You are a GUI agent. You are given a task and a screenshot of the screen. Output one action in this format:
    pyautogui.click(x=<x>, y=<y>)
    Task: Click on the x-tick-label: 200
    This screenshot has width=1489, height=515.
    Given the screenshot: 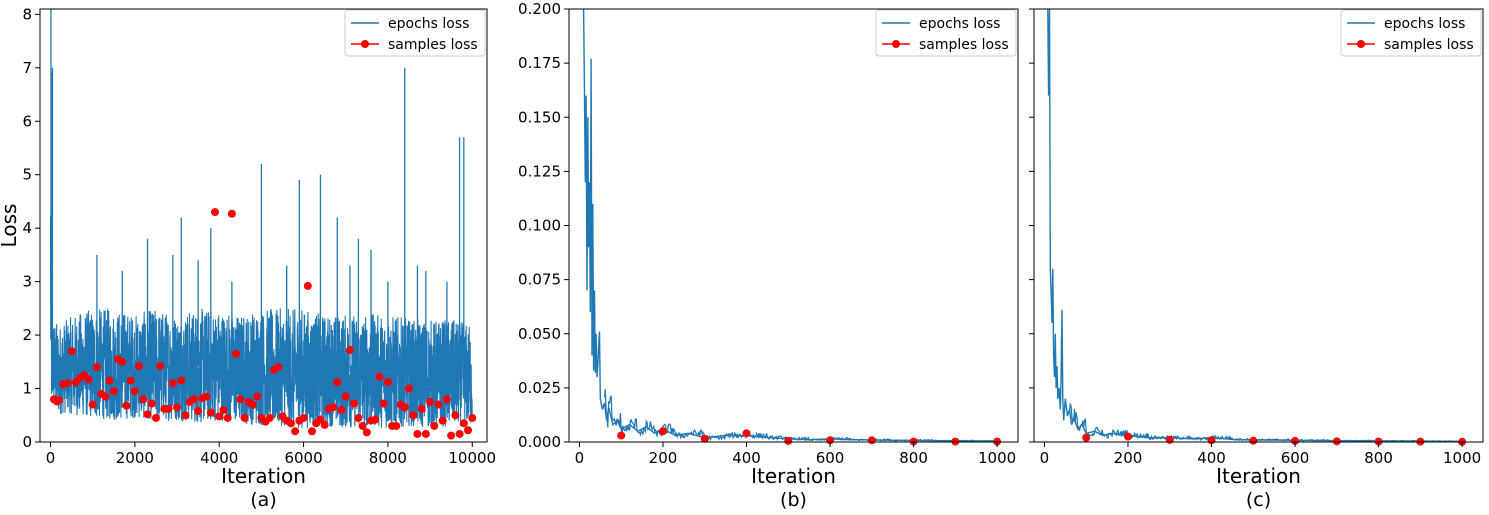 What is the action you would take?
    pyautogui.click(x=1128, y=458)
    